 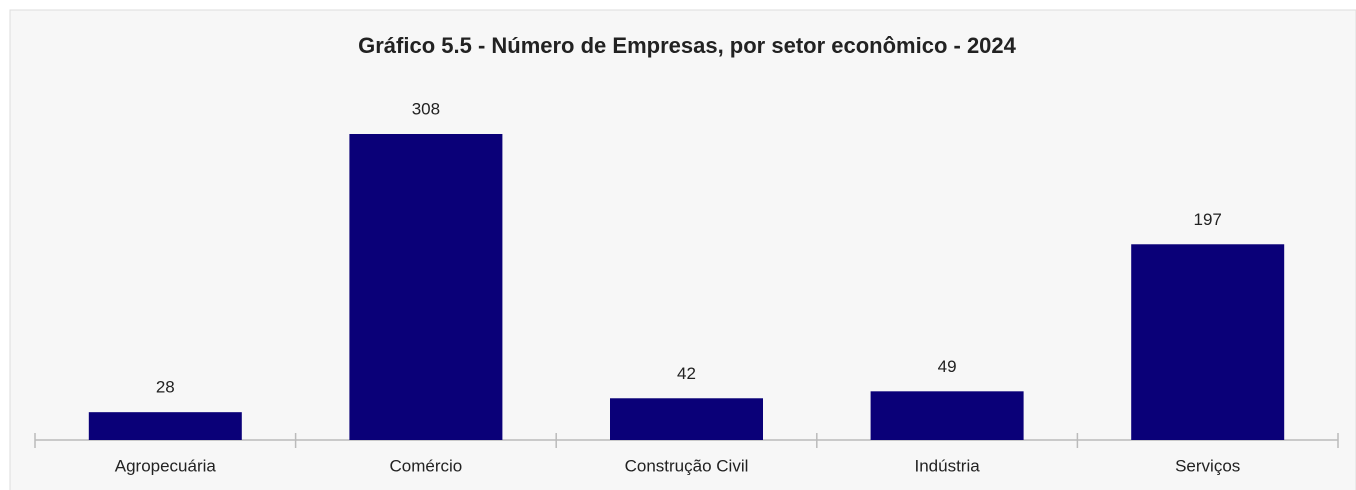 I want to click on value-label: 308, so click(x=426, y=108).